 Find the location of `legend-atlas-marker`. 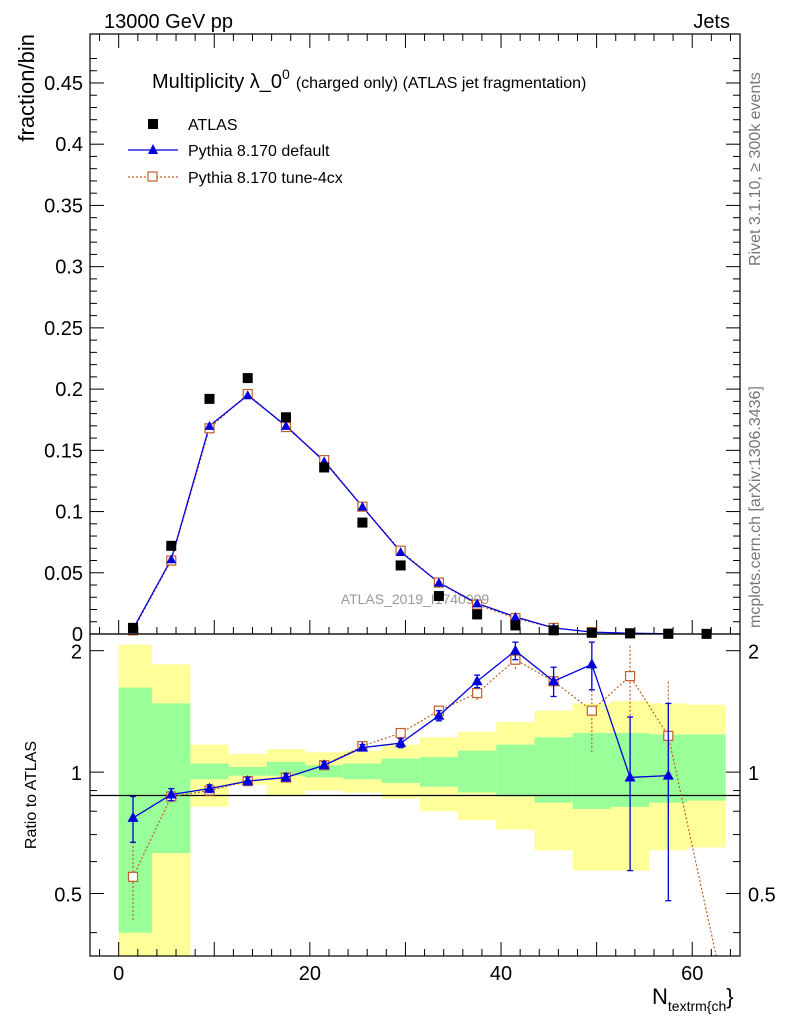

legend-atlas-marker is located at coordinates (153, 124).